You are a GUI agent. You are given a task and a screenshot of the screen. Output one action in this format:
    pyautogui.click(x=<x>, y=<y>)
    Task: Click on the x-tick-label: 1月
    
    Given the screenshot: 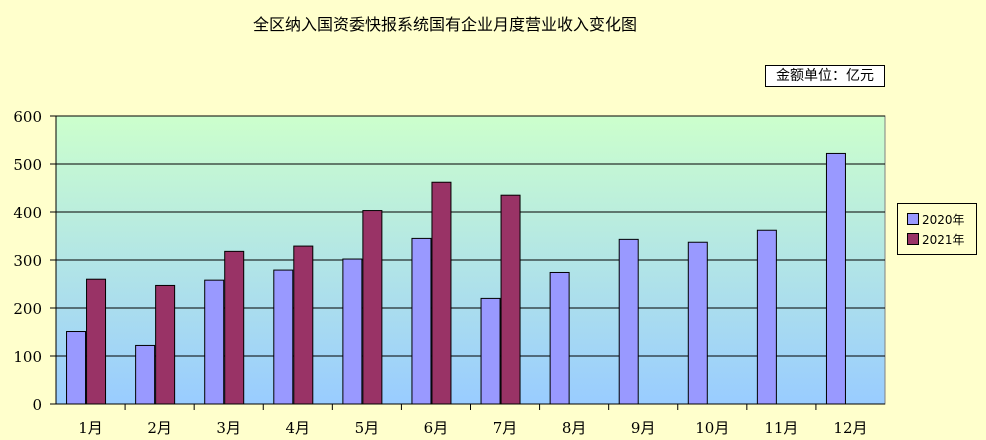 What is the action you would take?
    pyautogui.click(x=90, y=428)
    